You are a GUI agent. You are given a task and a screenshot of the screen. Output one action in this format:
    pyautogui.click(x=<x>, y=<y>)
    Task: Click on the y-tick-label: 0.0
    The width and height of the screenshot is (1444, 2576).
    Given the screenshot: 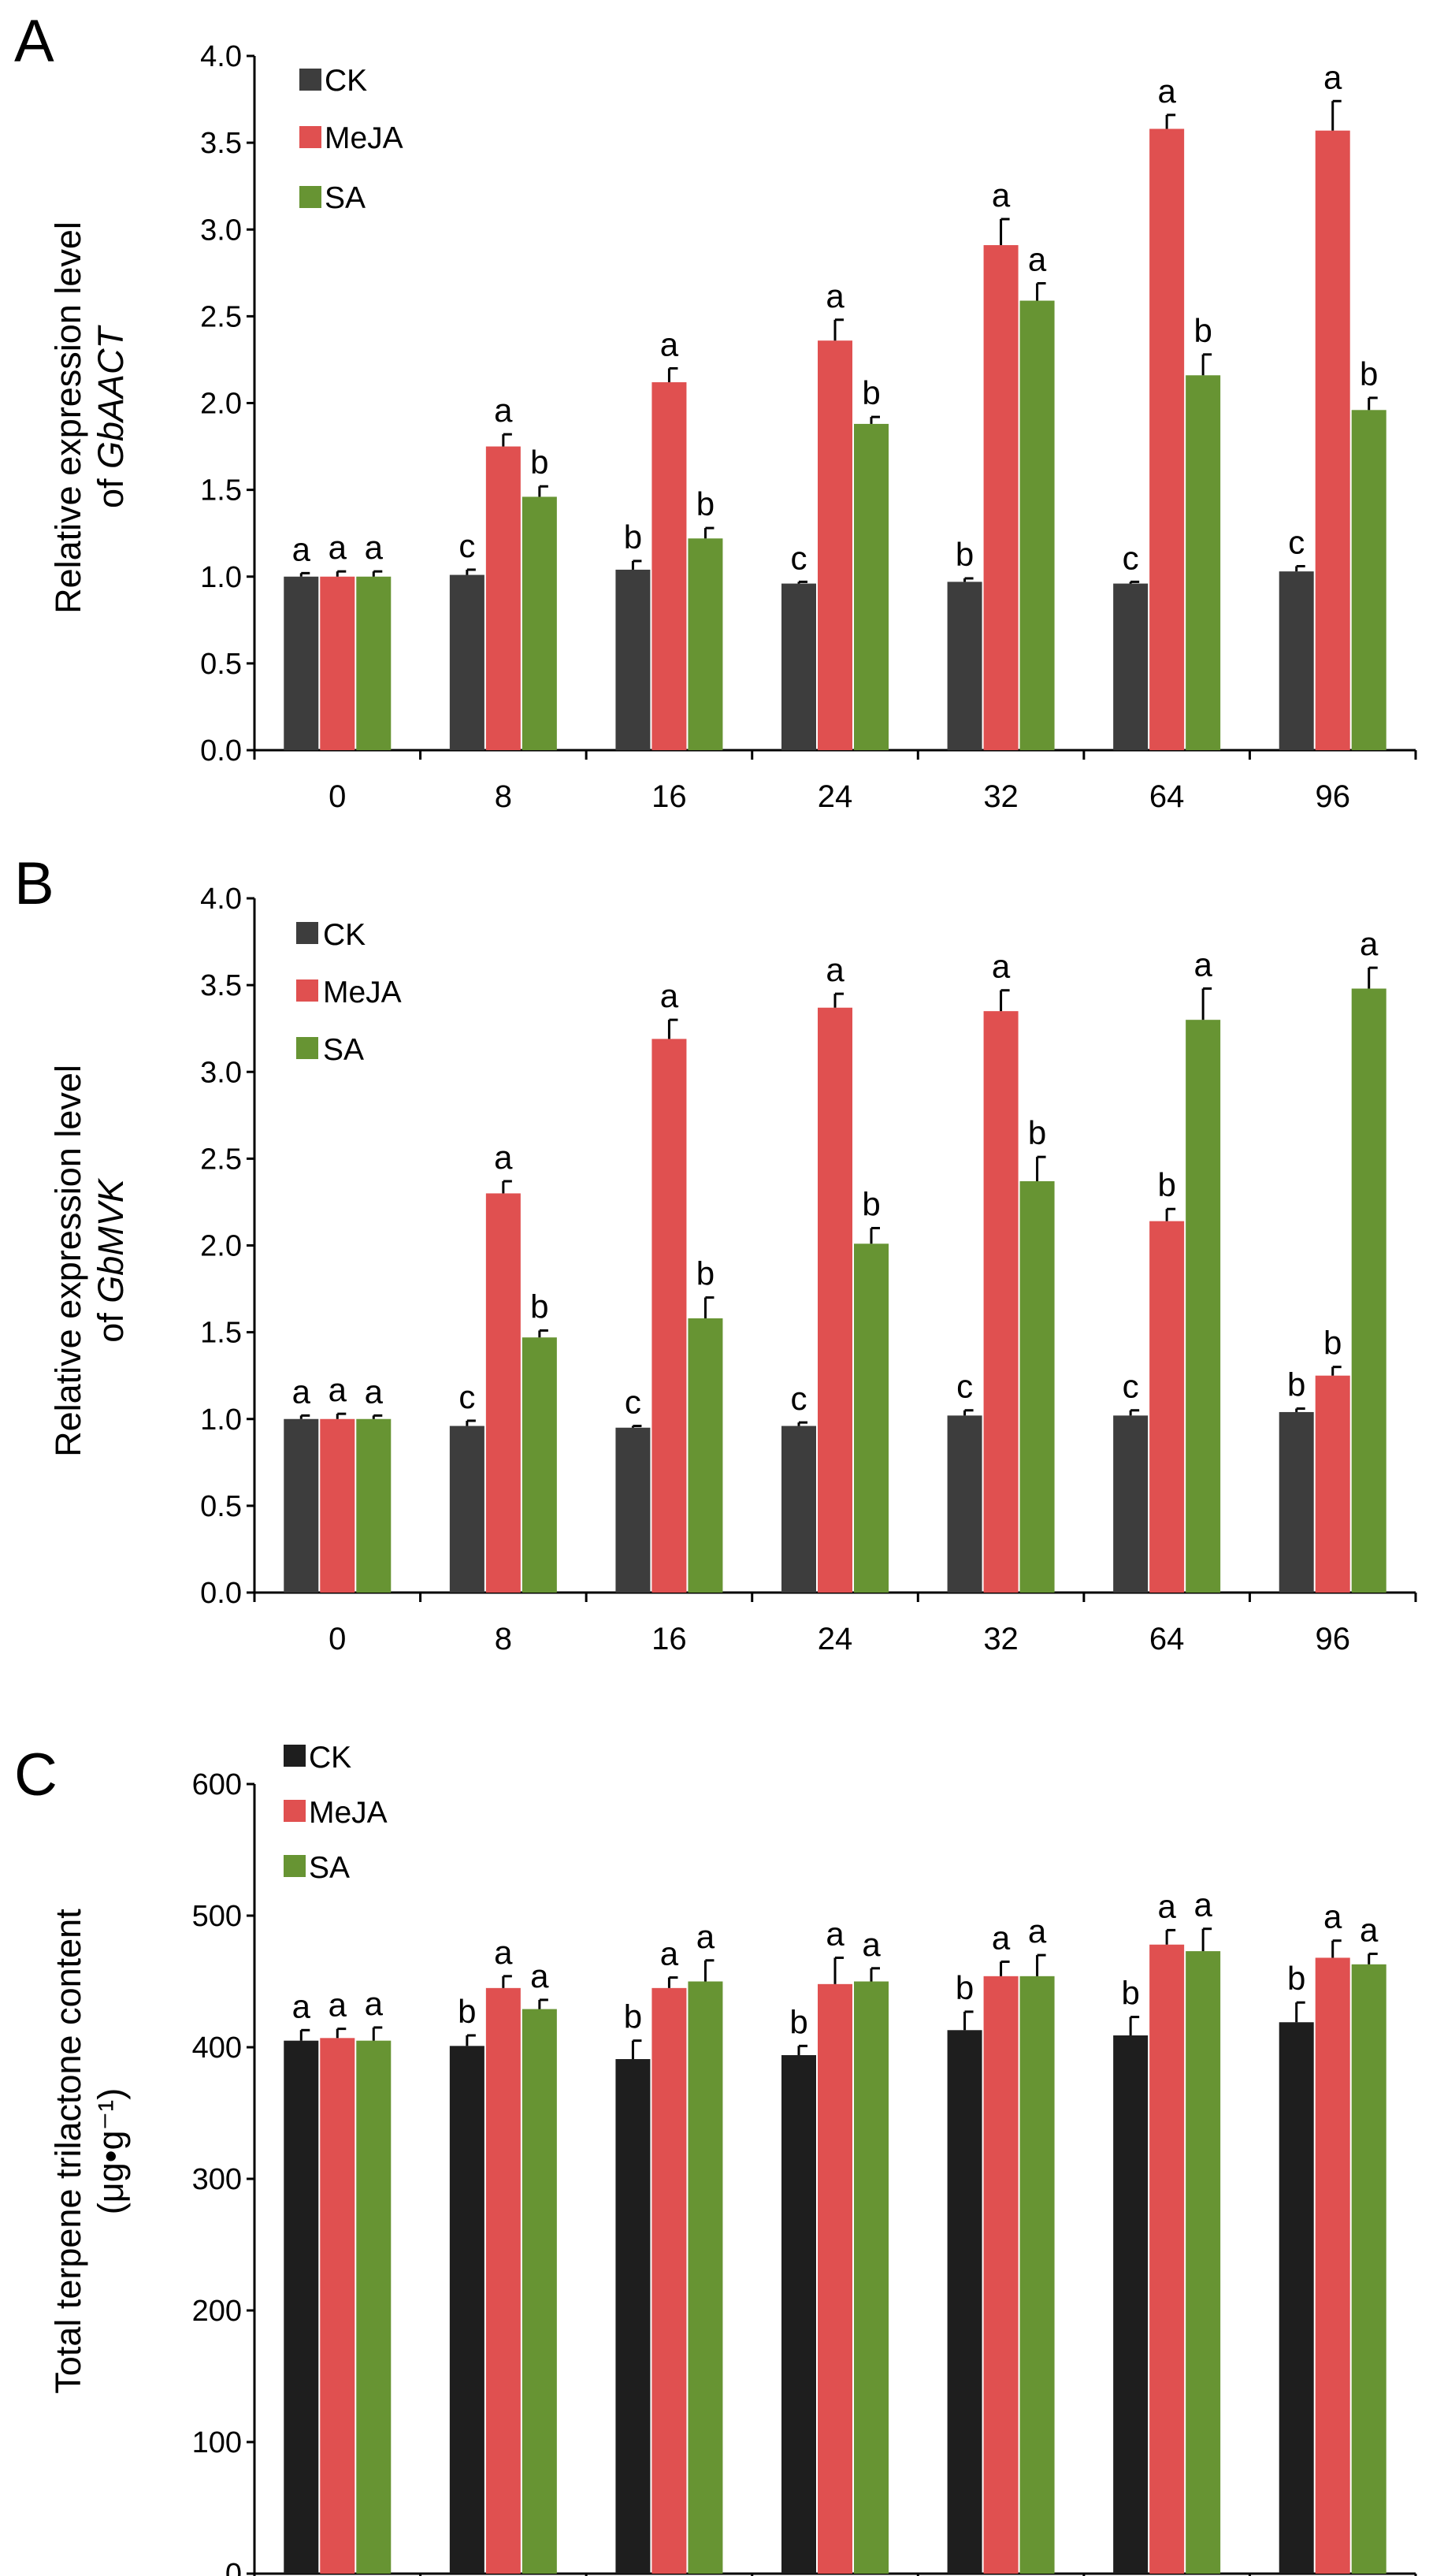 What is the action you would take?
    pyautogui.click(x=221, y=1593)
    